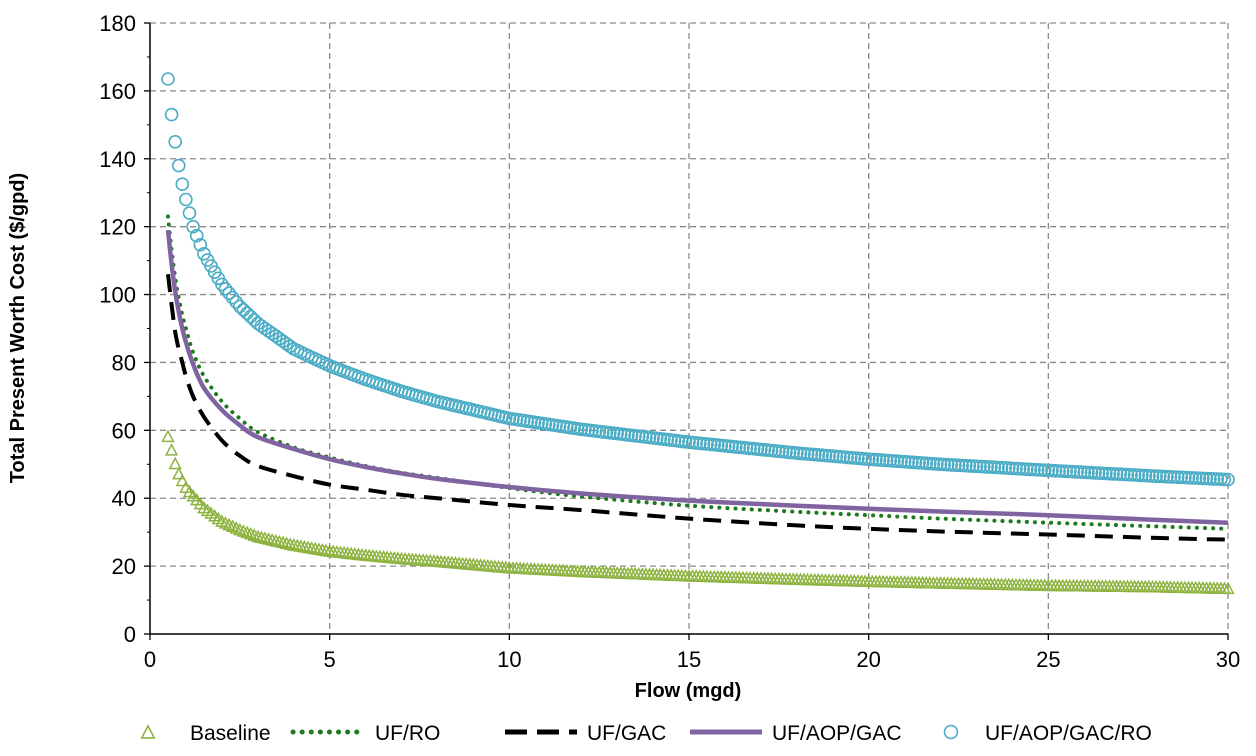  What do you see at coordinates (117, 295) in the screenshot?
I see `y-tick-label: 100` at bounding box center [117, 295].